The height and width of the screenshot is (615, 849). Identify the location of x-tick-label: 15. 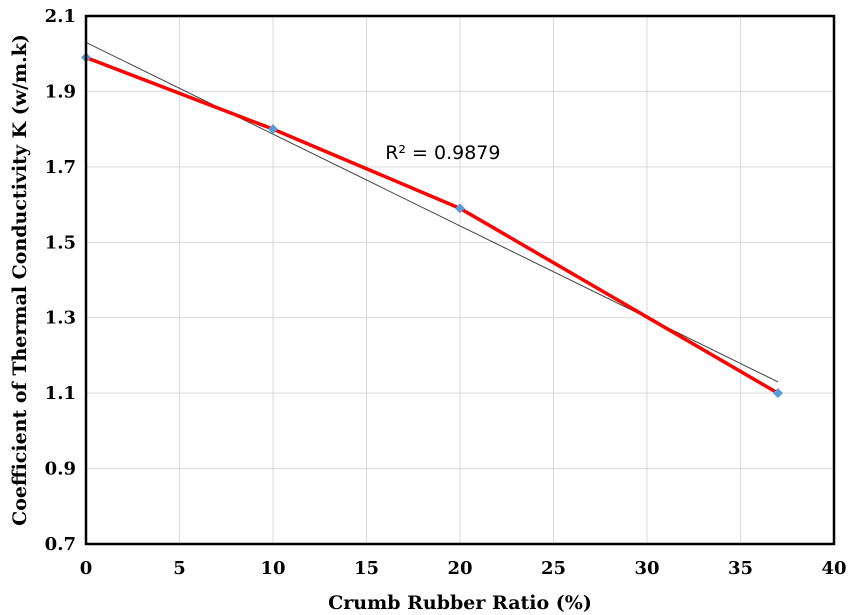
(366, 568).